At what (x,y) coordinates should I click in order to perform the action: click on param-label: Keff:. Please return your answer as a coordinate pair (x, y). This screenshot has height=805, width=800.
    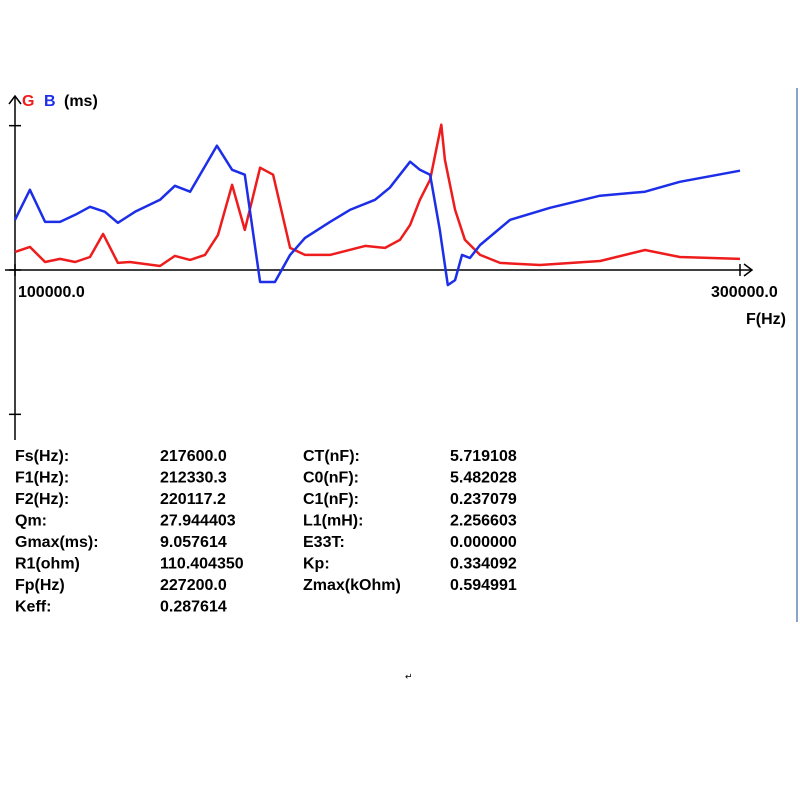
    Looking at the image, I should click on (33, 607).